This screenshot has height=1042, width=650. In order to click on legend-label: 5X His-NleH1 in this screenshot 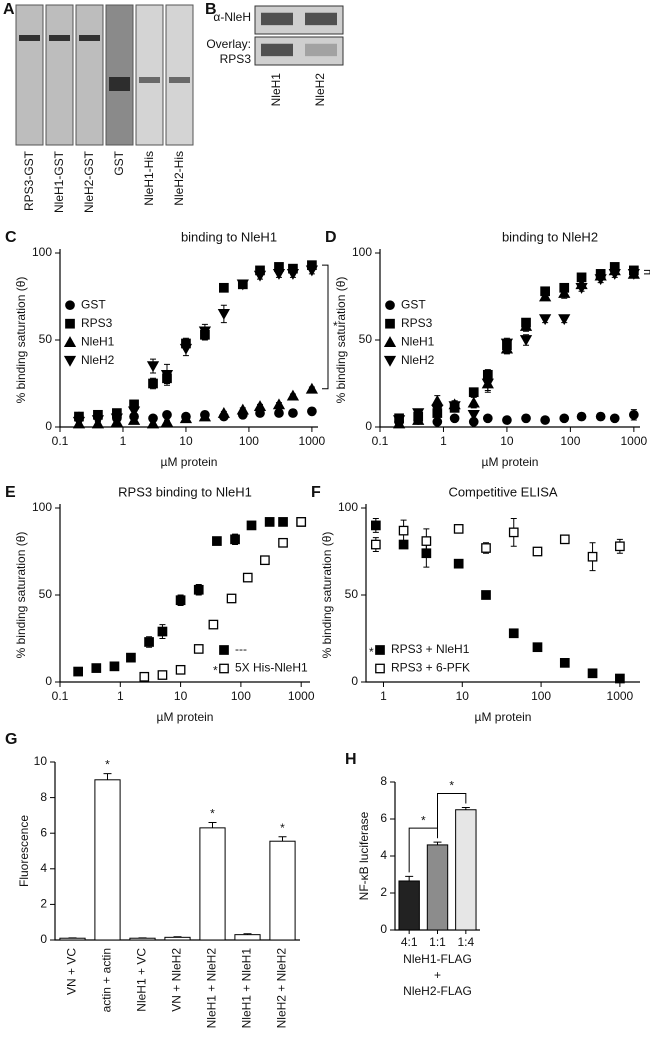, I will do `click(271, 668)`.